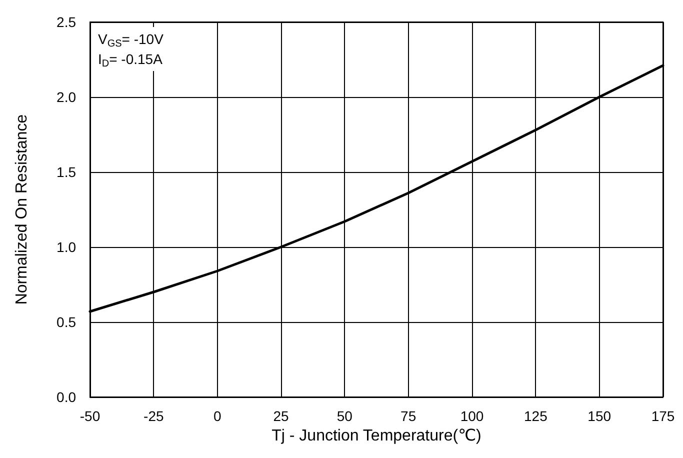 The height and width of the screenshot is (458, 683). Describe the element at coordinates (66, 172) in the screenshot. I see `y-tick-label: 1.5` at that location.